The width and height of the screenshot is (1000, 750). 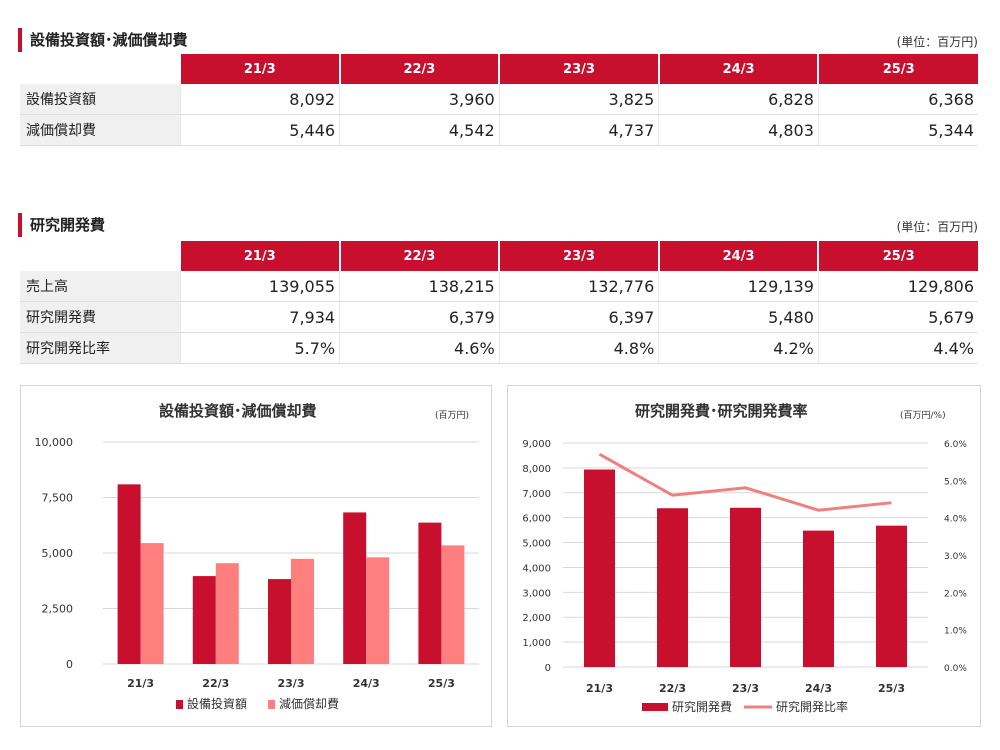 I want to click on table-cell: 6,828, so click(x=738, y=99).